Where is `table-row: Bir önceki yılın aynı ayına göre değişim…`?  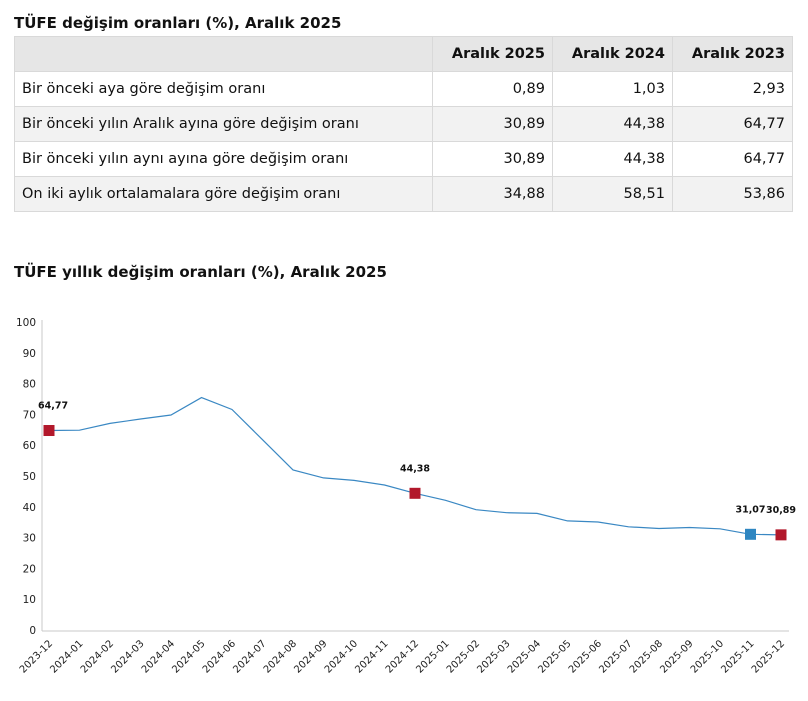
table-row: Bir önceki yılın aynı ayına göre değişim… is located at coordinates (403, 159).